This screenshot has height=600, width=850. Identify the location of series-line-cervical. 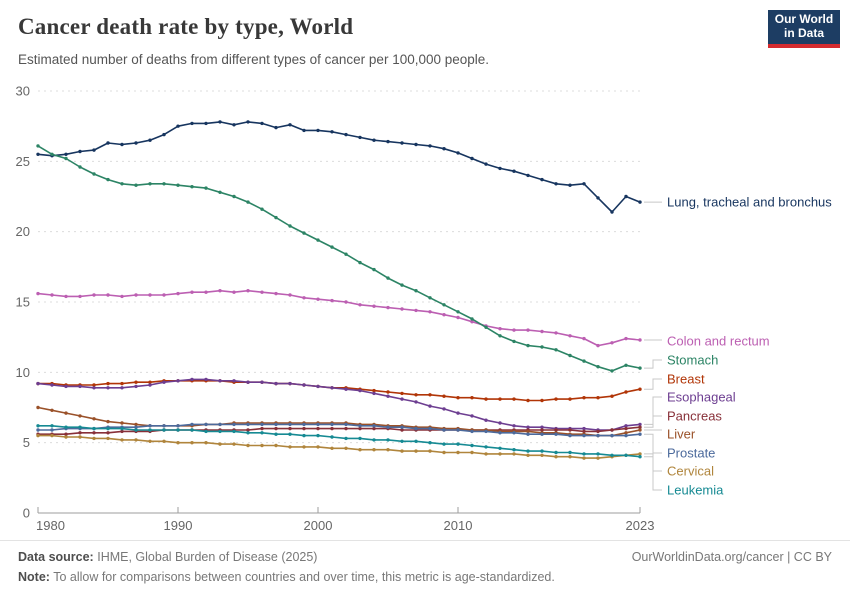
(339, 446).